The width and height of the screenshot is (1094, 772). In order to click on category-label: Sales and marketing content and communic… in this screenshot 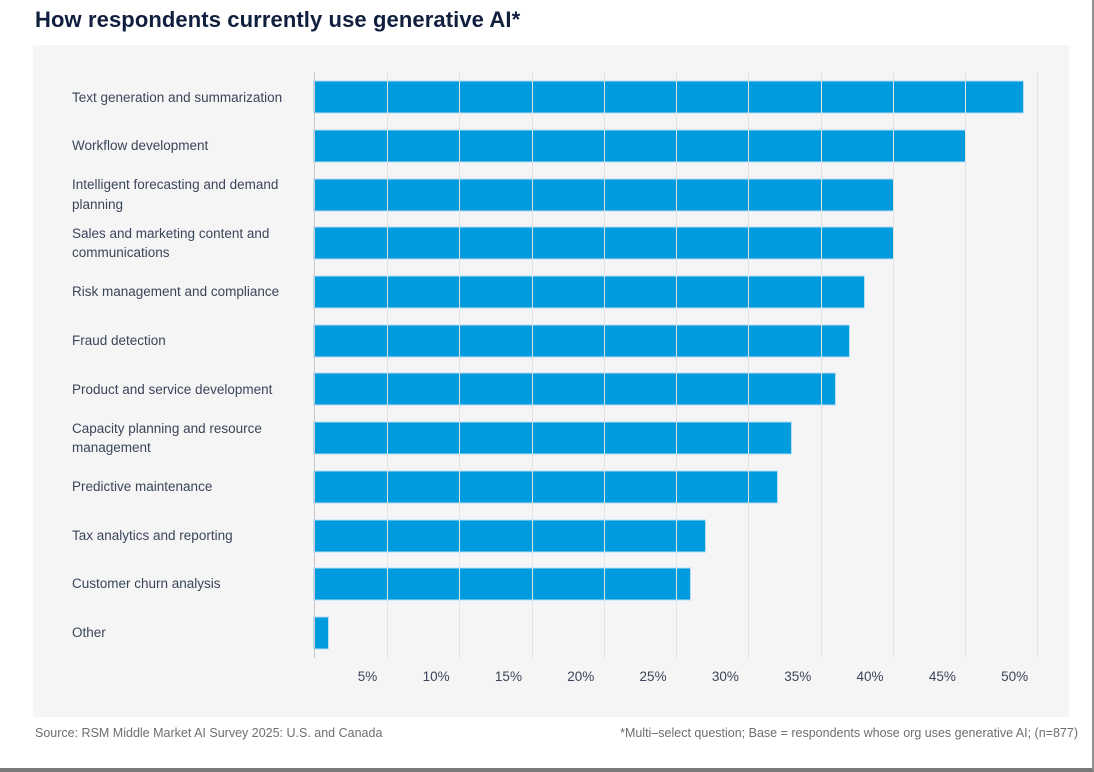, I will do `click(171, 243)`.